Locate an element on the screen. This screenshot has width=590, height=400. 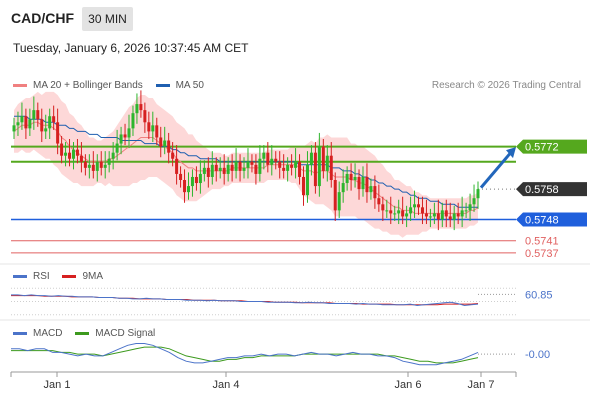
x-tick-label: Jan 4 is located at coordinates (226, 385).